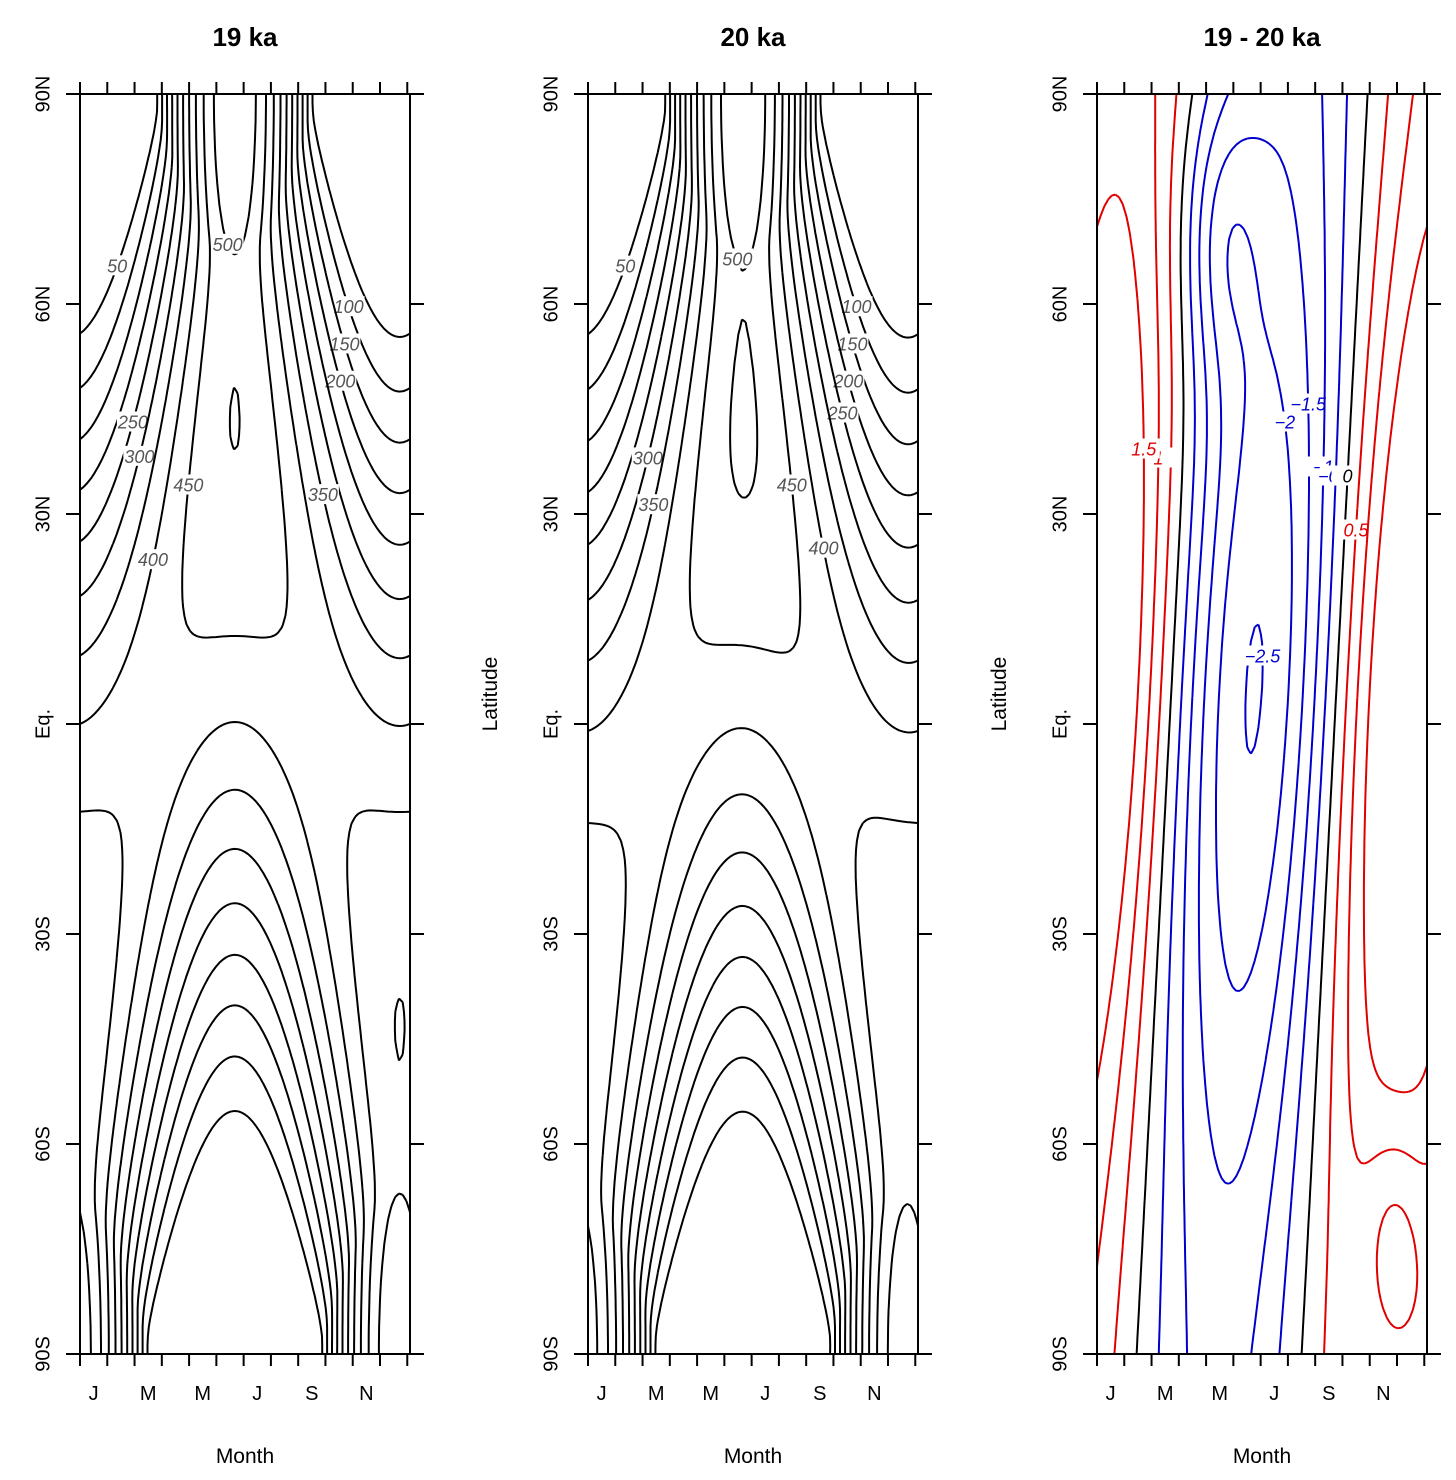  I want to click on contour-label: 400, so click(823, 549).